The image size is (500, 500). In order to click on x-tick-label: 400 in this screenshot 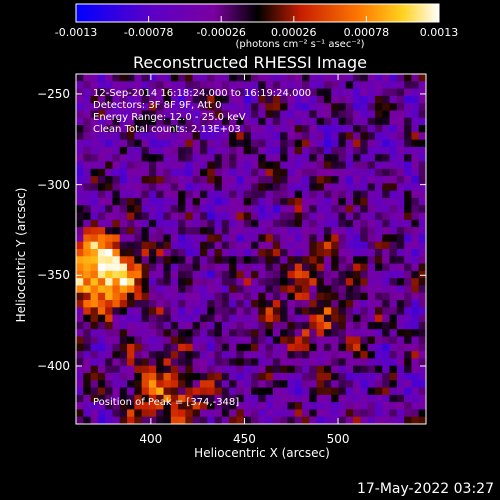, I will do `click(151, 439)`.